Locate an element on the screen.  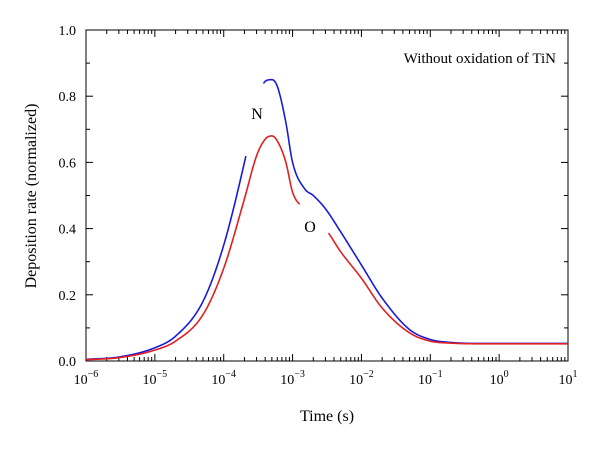
y-tick-label: 0.4 is located at coordinates (68, 230).